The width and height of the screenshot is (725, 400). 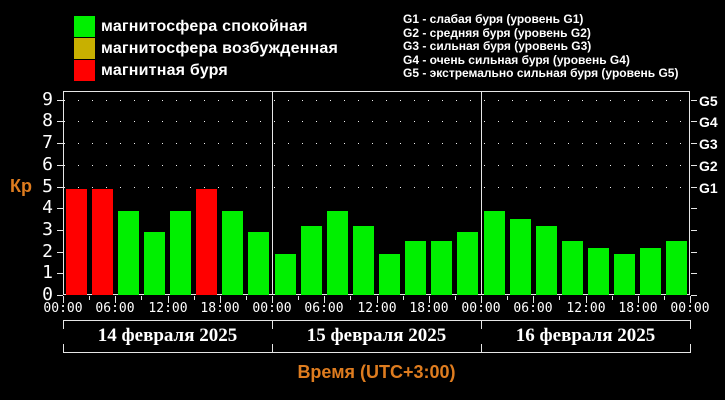 I want to click on excited-color-swatch, so click(x=84, y=48).